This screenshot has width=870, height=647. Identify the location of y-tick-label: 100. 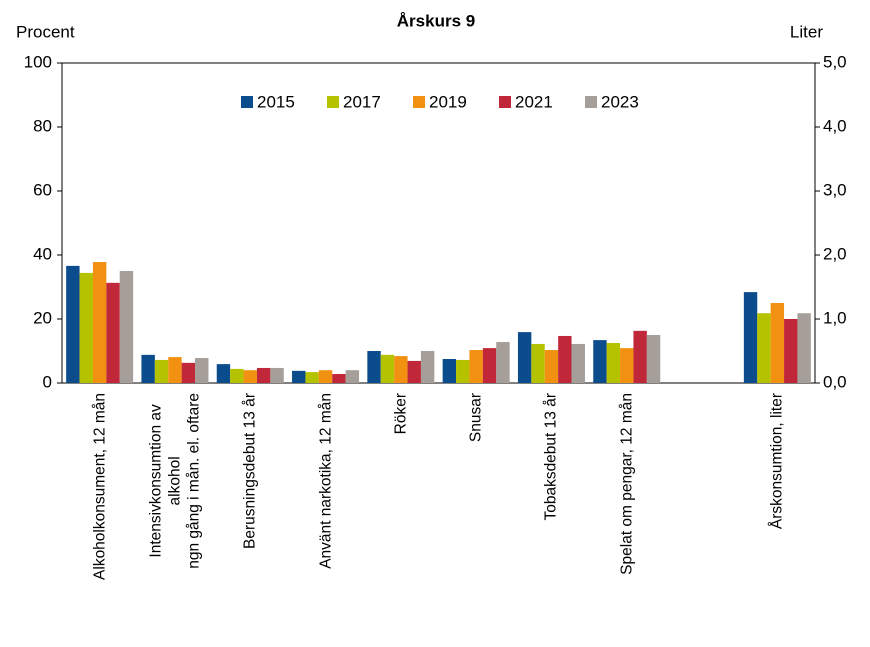
(38, 61).